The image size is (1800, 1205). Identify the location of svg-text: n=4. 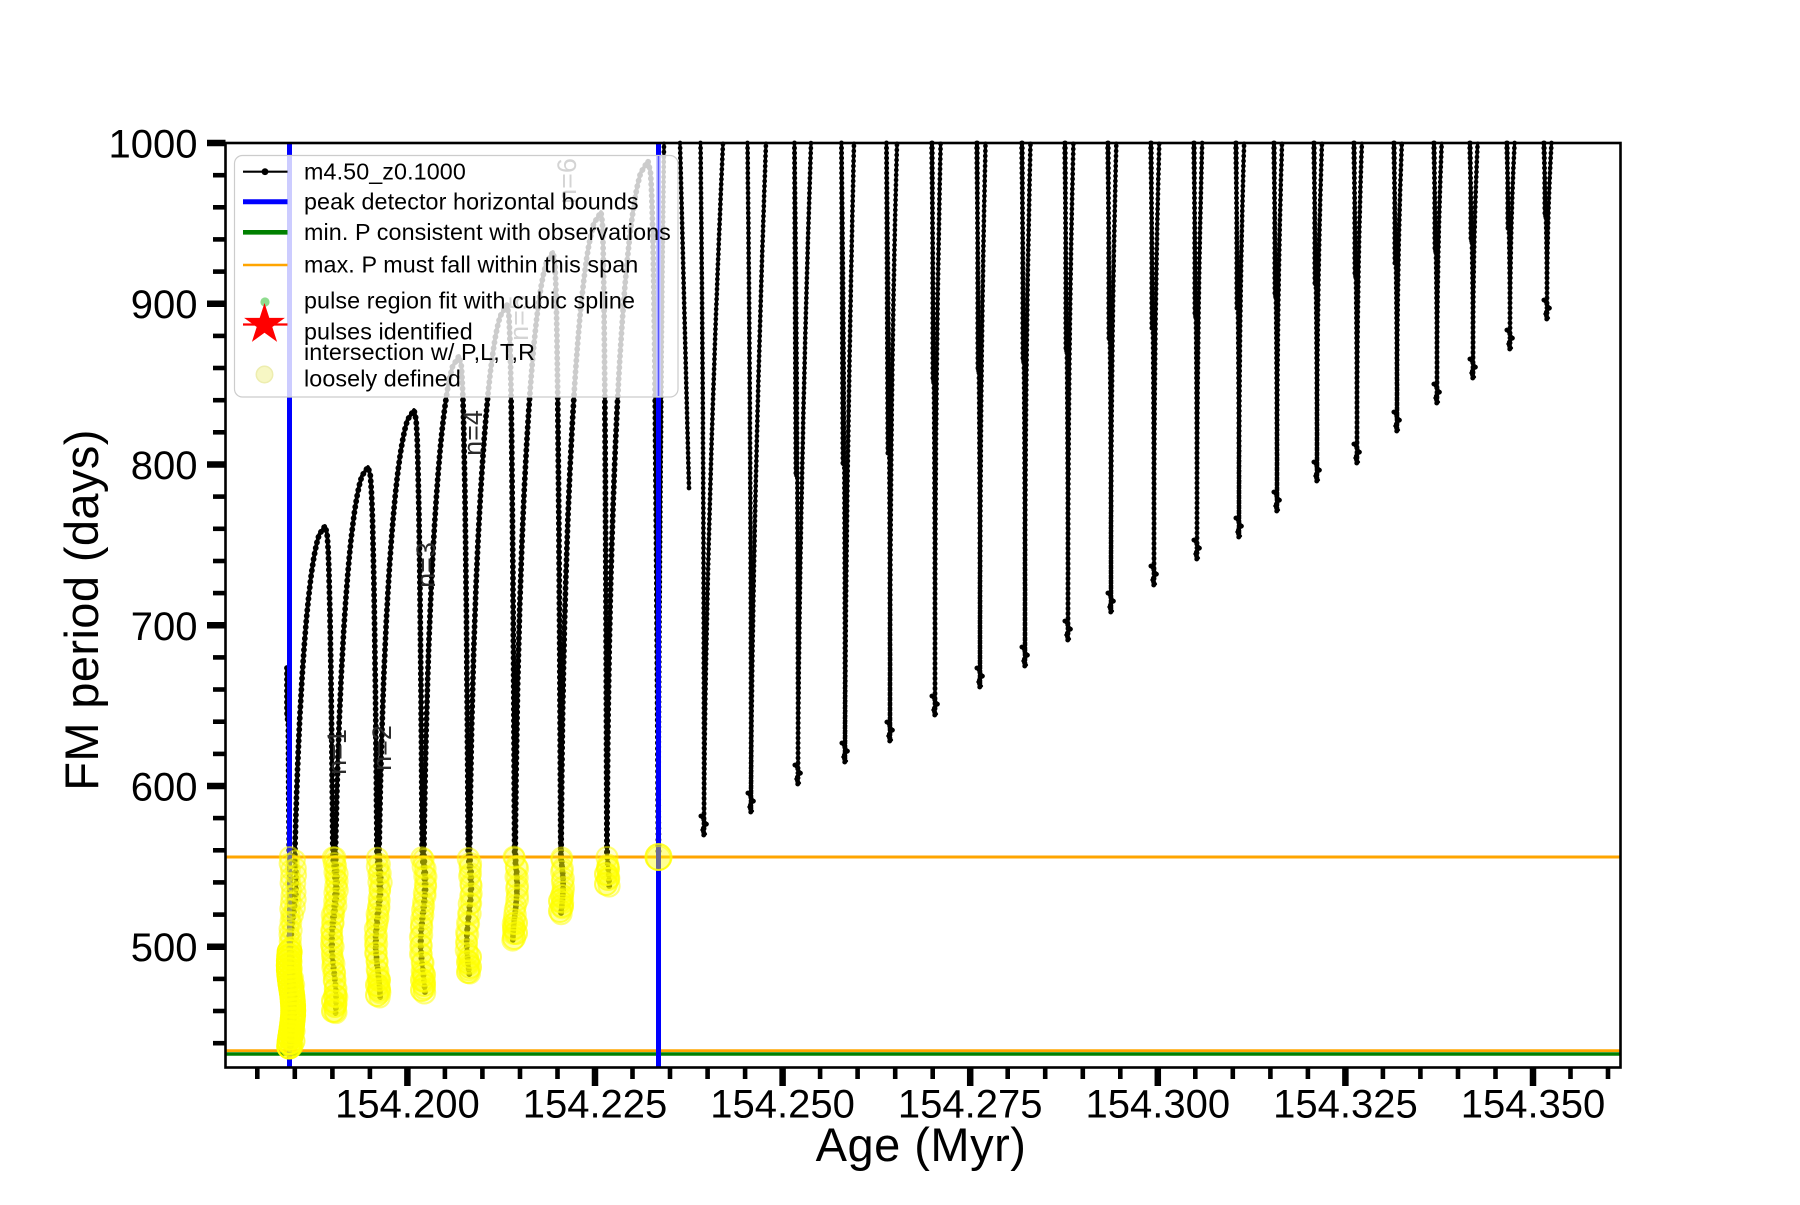
(473, 433).